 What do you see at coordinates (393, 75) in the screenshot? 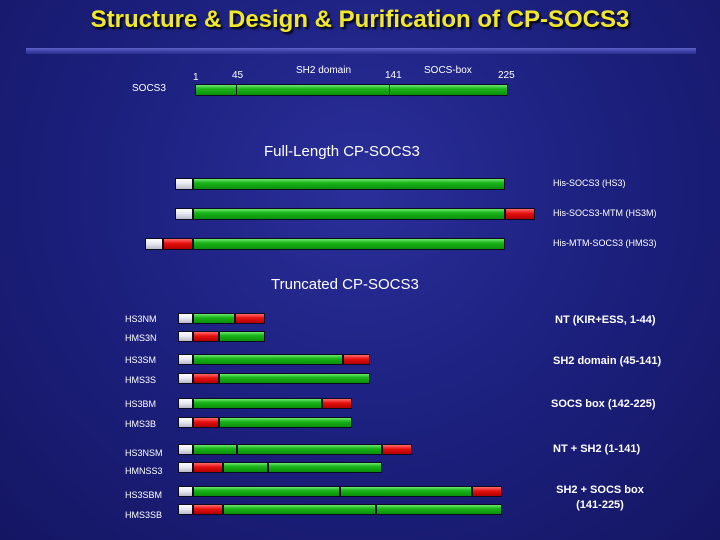
I see `position-label: 141` at bounding box center [393, 75].